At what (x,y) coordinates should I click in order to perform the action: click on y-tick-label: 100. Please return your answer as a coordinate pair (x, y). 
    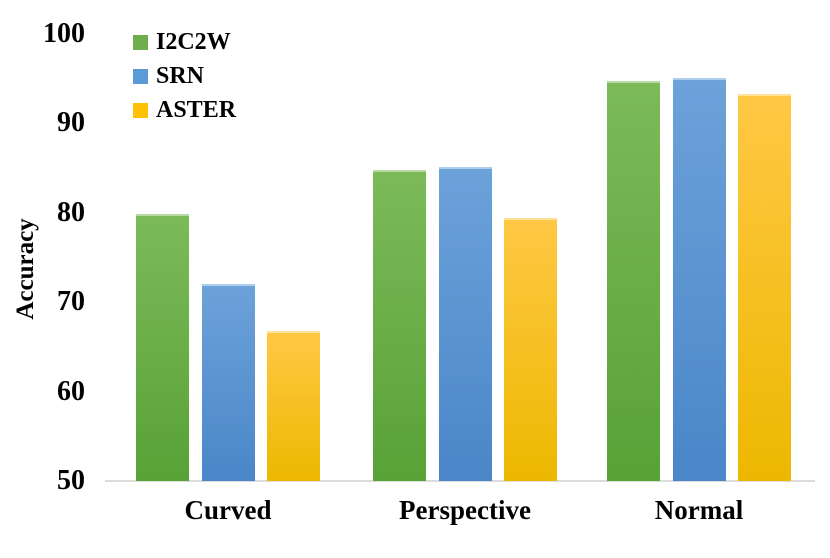
    Looking at the image, I should click on (64, 33).